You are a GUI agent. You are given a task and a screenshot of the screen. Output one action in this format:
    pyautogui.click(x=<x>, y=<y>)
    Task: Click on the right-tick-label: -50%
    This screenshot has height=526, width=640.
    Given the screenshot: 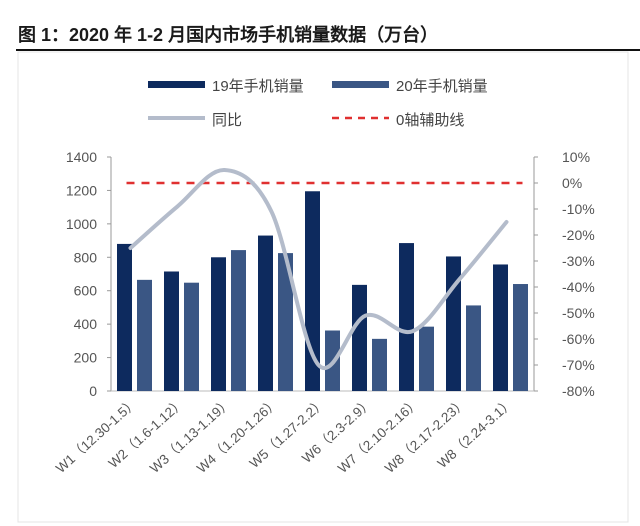 What is the action you would take?
    pyautogui.click(x=578, y=313)
    